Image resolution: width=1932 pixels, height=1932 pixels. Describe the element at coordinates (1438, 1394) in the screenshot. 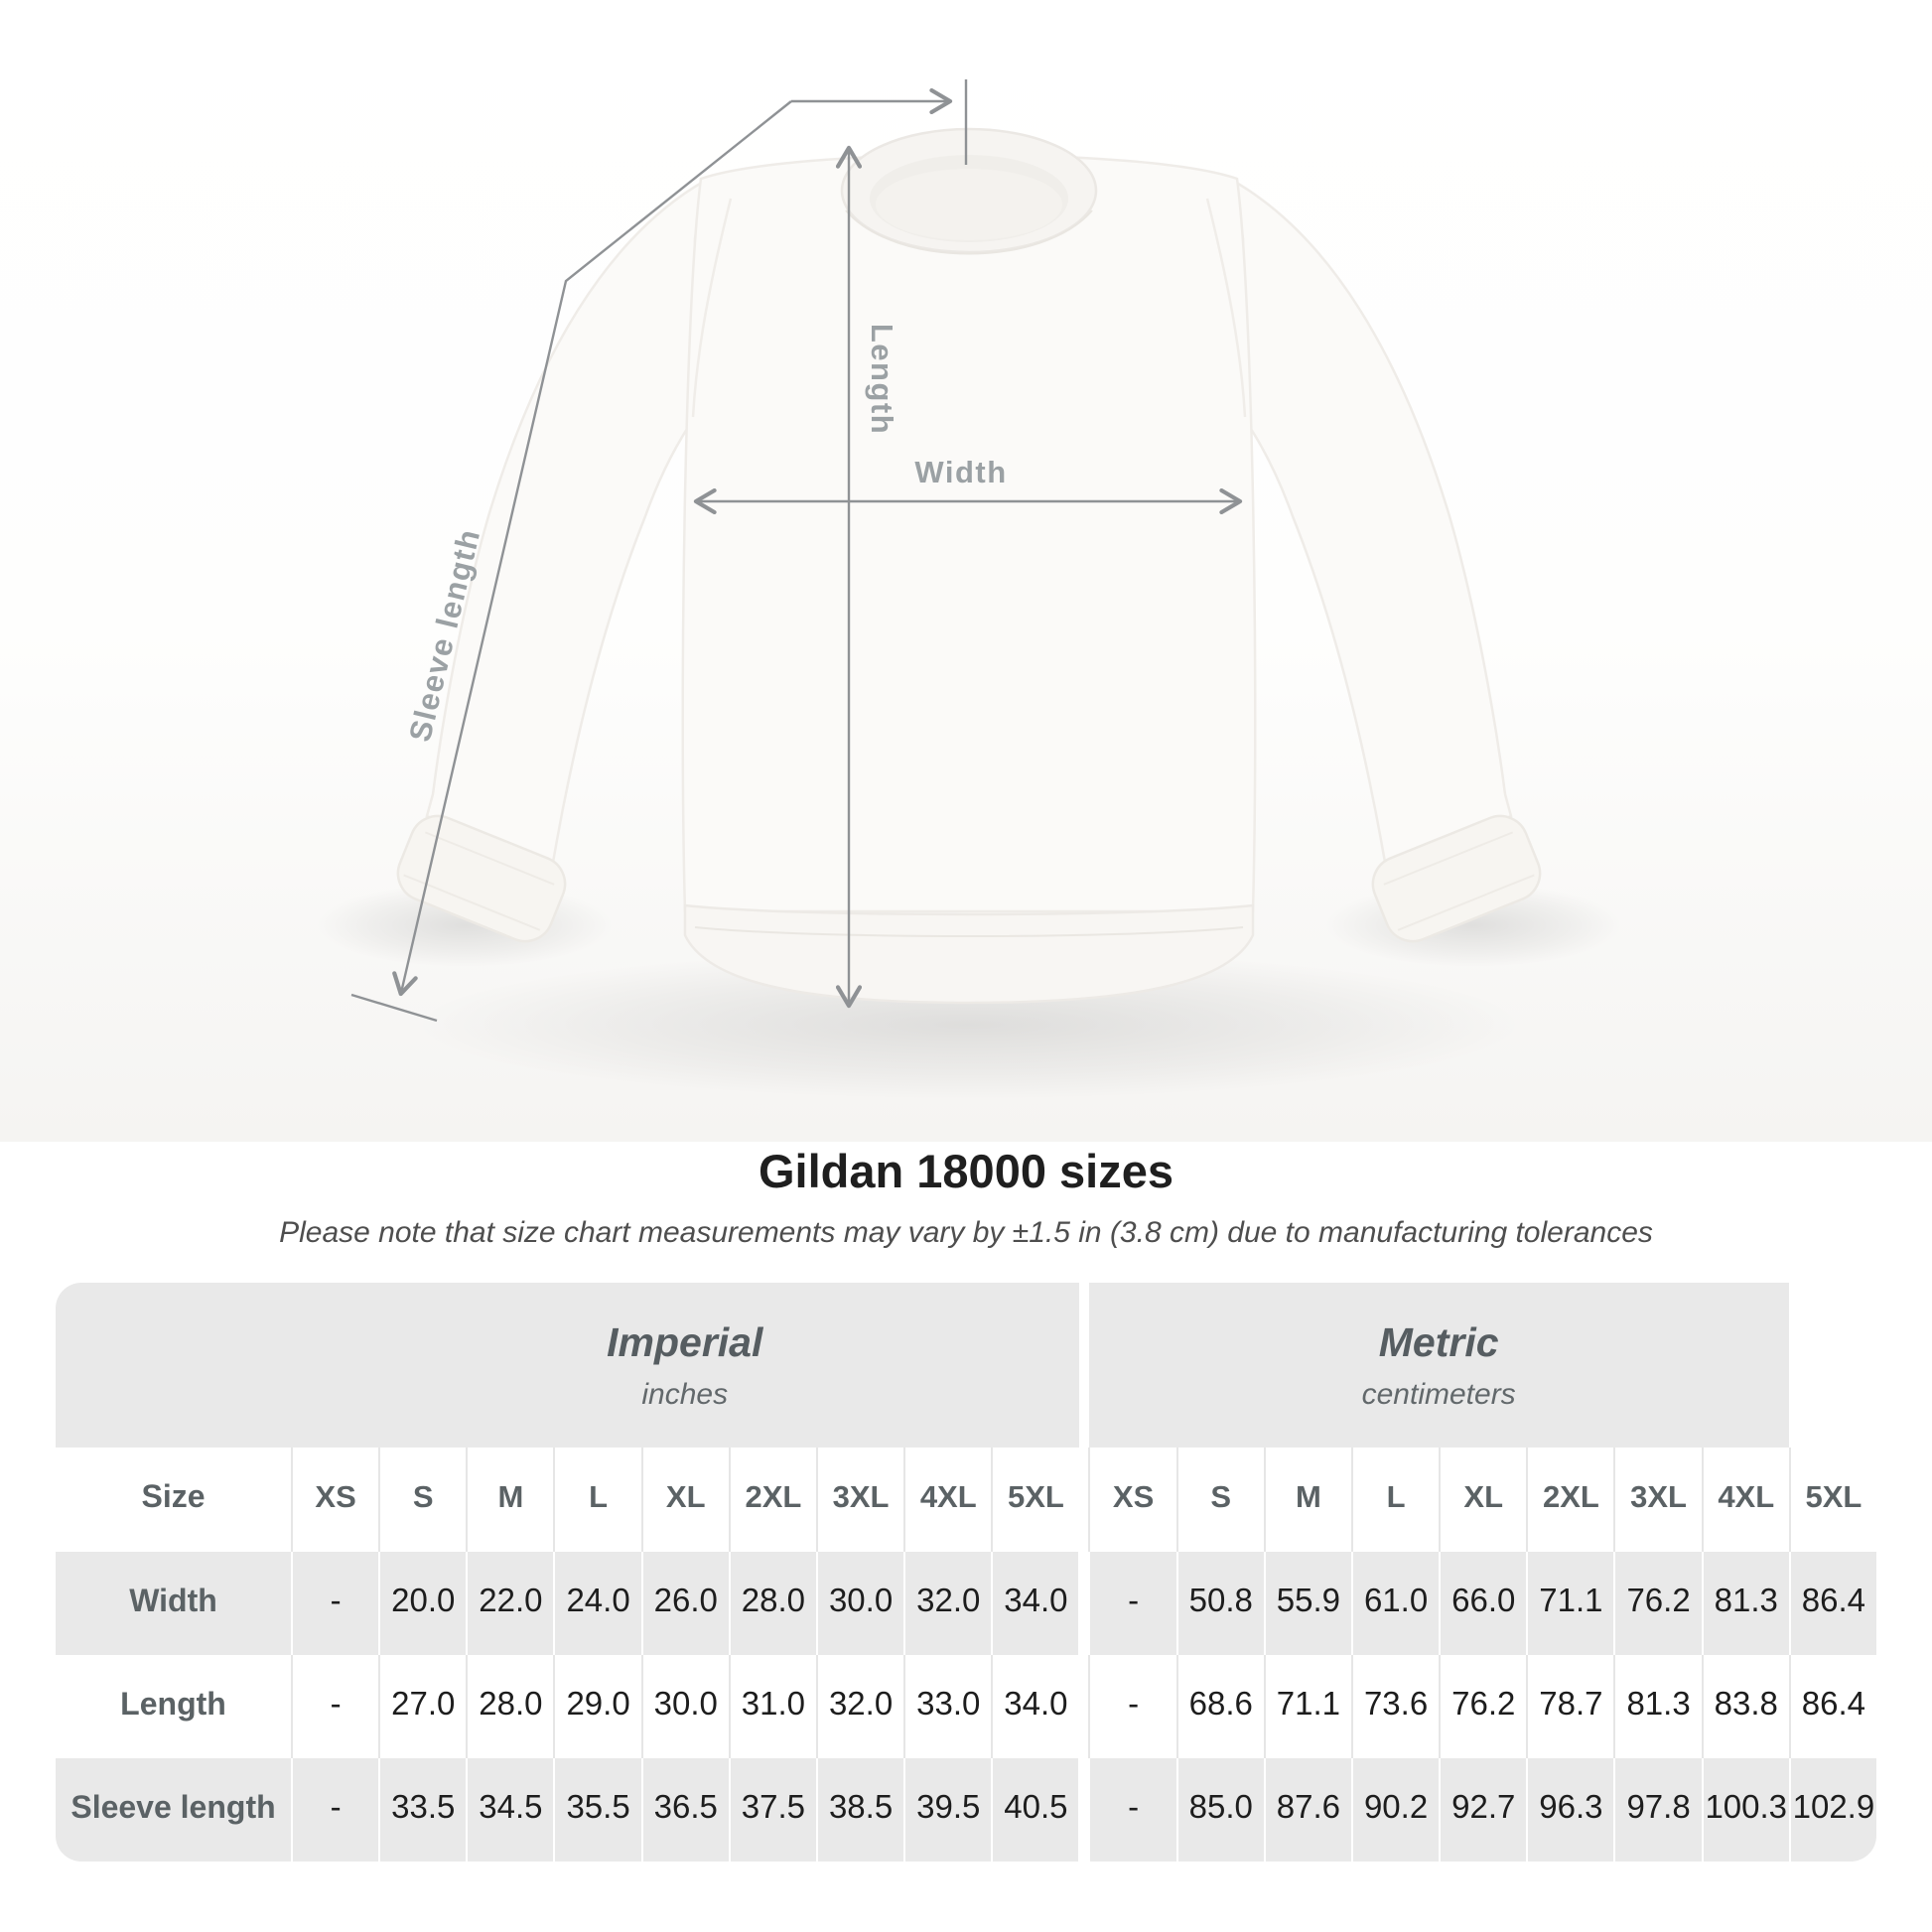

I see `metric-section-unit: centimeters` at that location.